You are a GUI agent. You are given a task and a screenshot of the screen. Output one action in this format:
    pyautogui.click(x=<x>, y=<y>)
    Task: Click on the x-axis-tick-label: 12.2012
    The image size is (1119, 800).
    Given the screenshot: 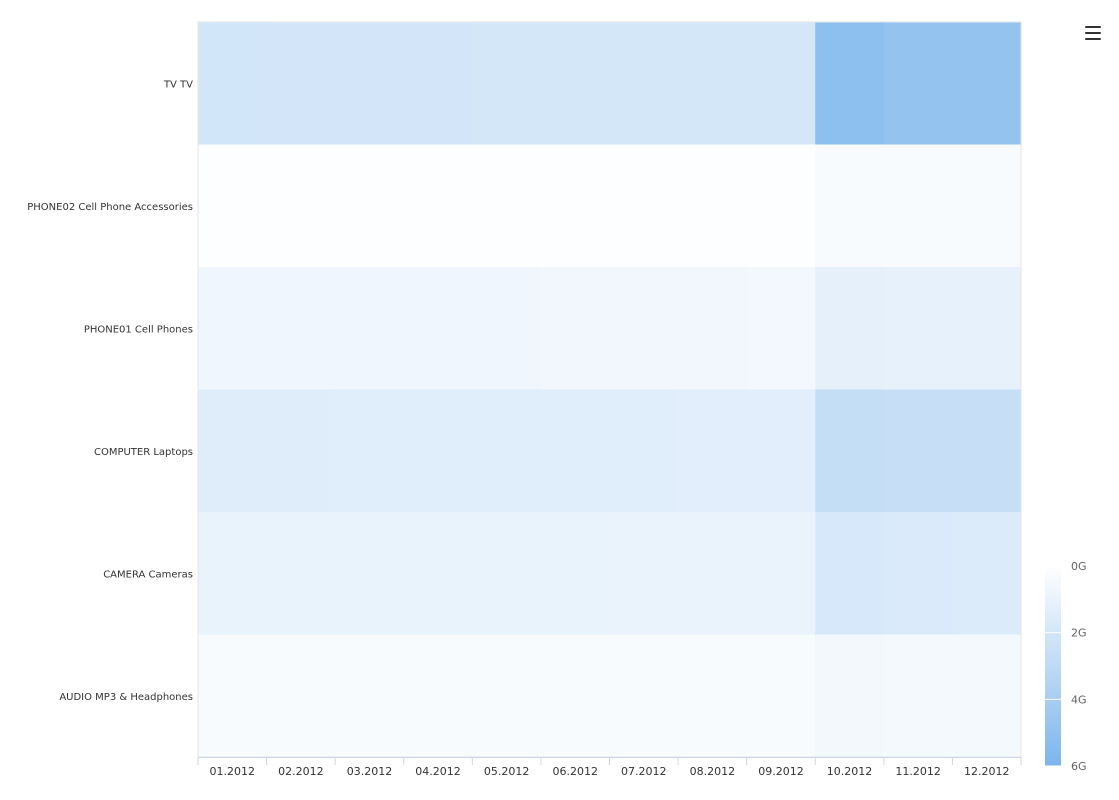 What is the action you would take?
    pyautogui.click(x=987, y=771)
    